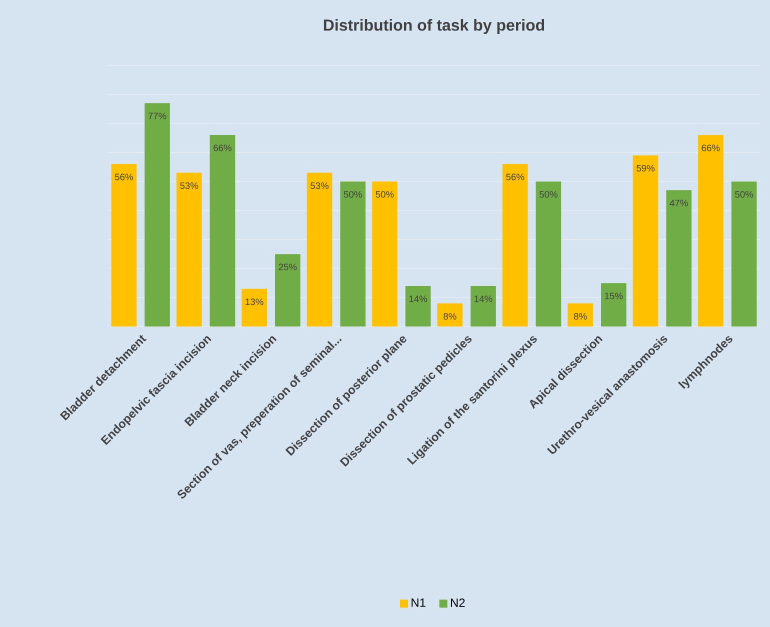  What do you see at coordinates (287, 267) in the screenshot?
I see `data-label: 25%` at bounding box center [287, 267].